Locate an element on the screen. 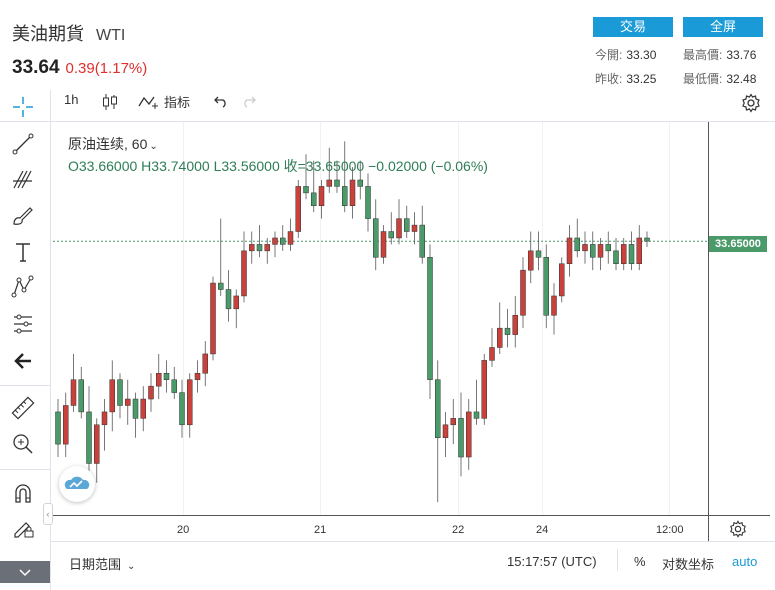  ruler-icon is located at coordinates (23, 408).